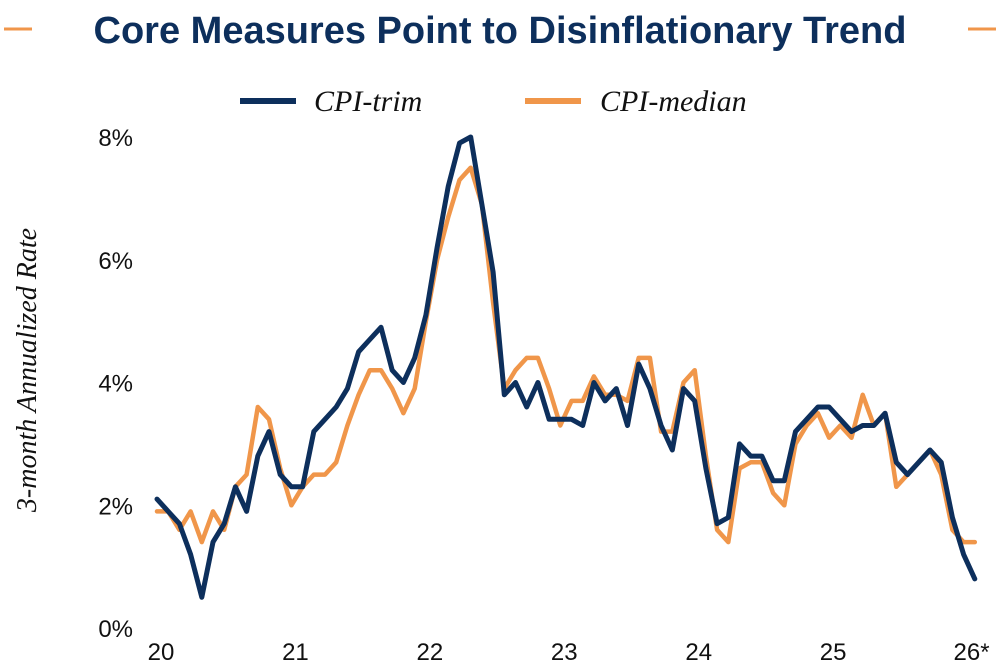 This screenshot has height=667, width=1000. Describe the element at coordinates (493, 101) in the screenshot. I see `legend: CPI-trim CPI-median` at that location.